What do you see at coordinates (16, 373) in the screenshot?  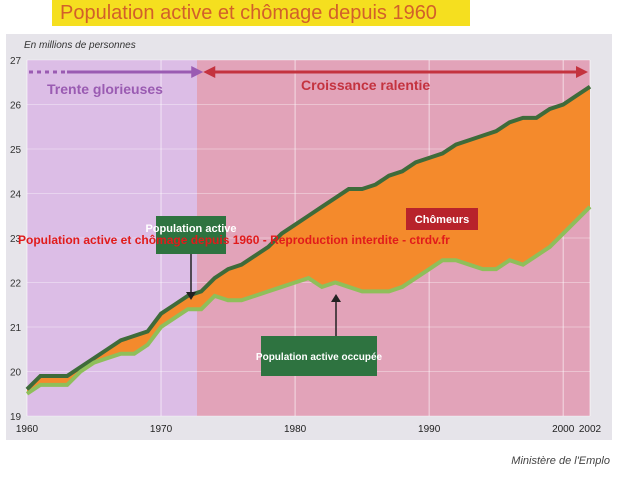 I see `y-tick-label: 20` at bounding box center [16, 373].